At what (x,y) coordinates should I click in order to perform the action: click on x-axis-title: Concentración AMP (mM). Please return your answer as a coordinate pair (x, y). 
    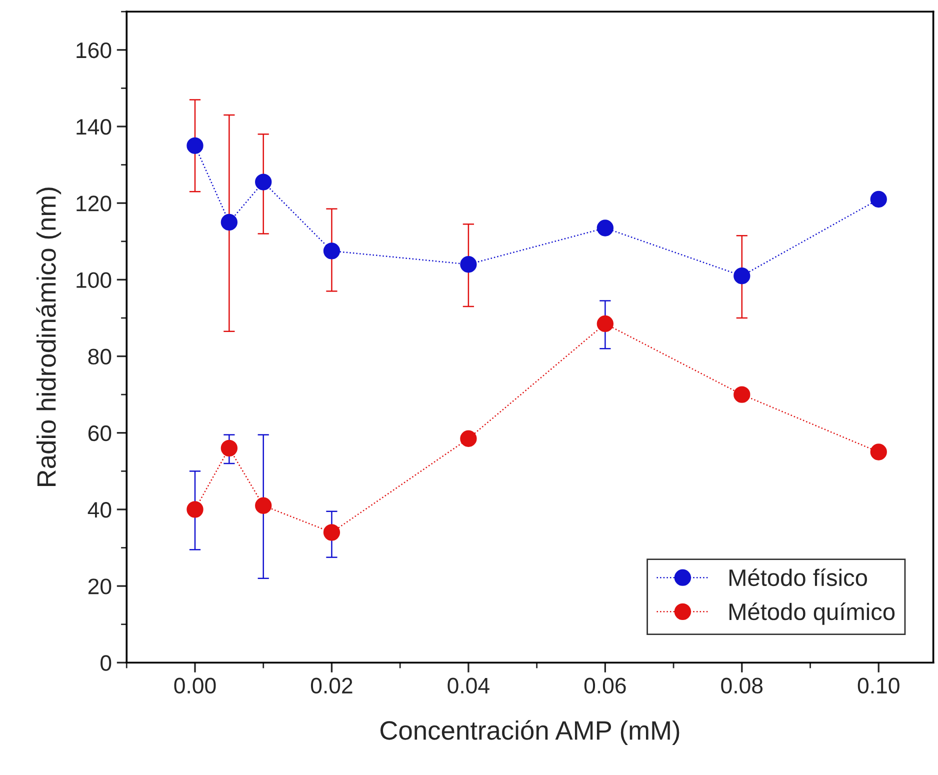
    Looking at the image, I should click on (530, 733).